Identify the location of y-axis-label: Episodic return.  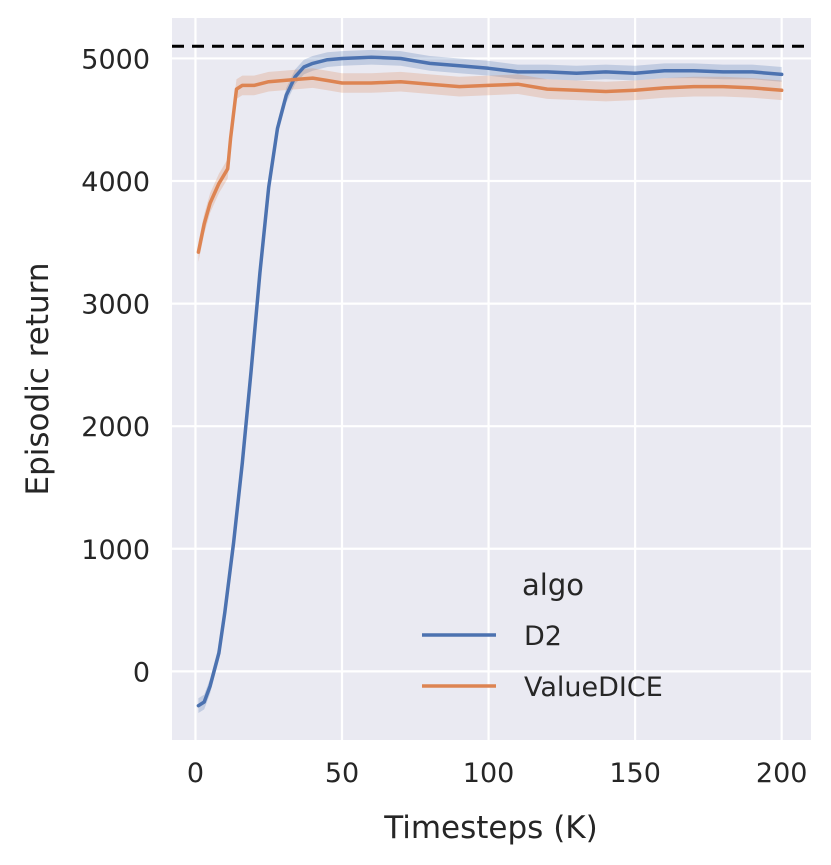
(38, 379).